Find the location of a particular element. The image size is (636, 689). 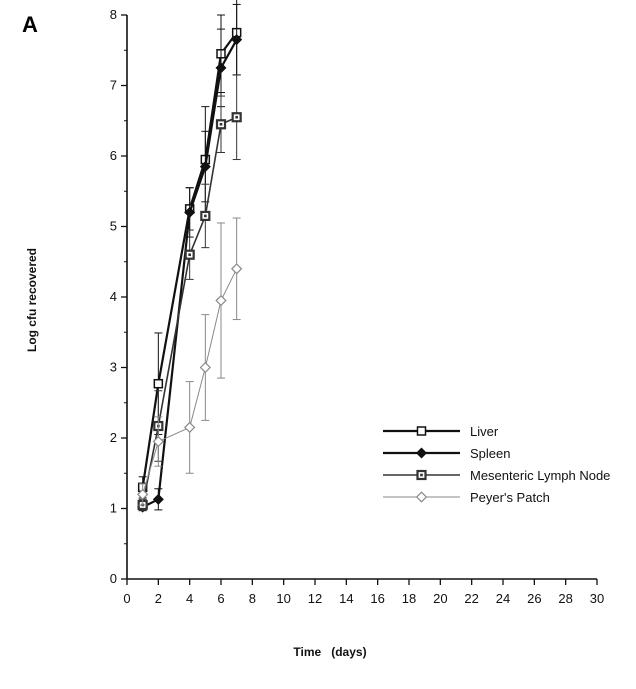

y-tick-label: 7 is located at coordinates (113, 85).